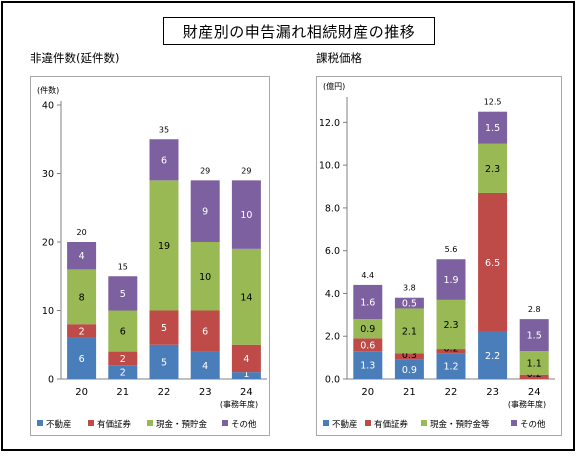 Image resolution: width=580 pixels, height=456 pixels. I want to click on segment-data-label: 19, so click(164, 246).